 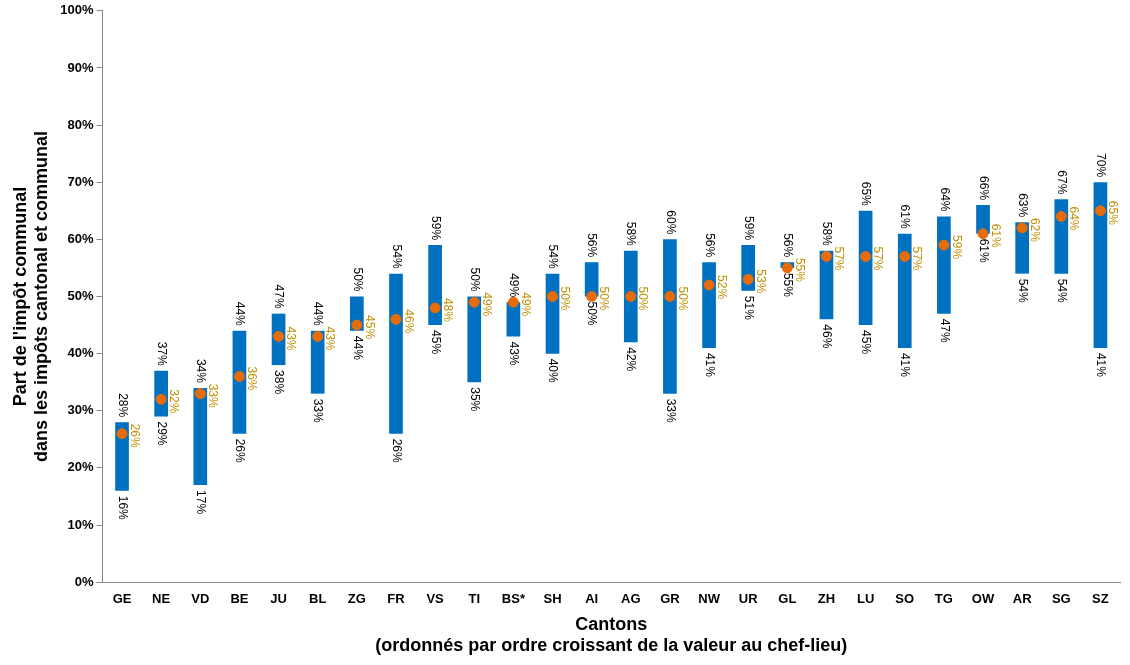 What do you see at coordinates (212, 395) in the screenshot?
I see `data-label: 33%` at bounding box center [212, 395].